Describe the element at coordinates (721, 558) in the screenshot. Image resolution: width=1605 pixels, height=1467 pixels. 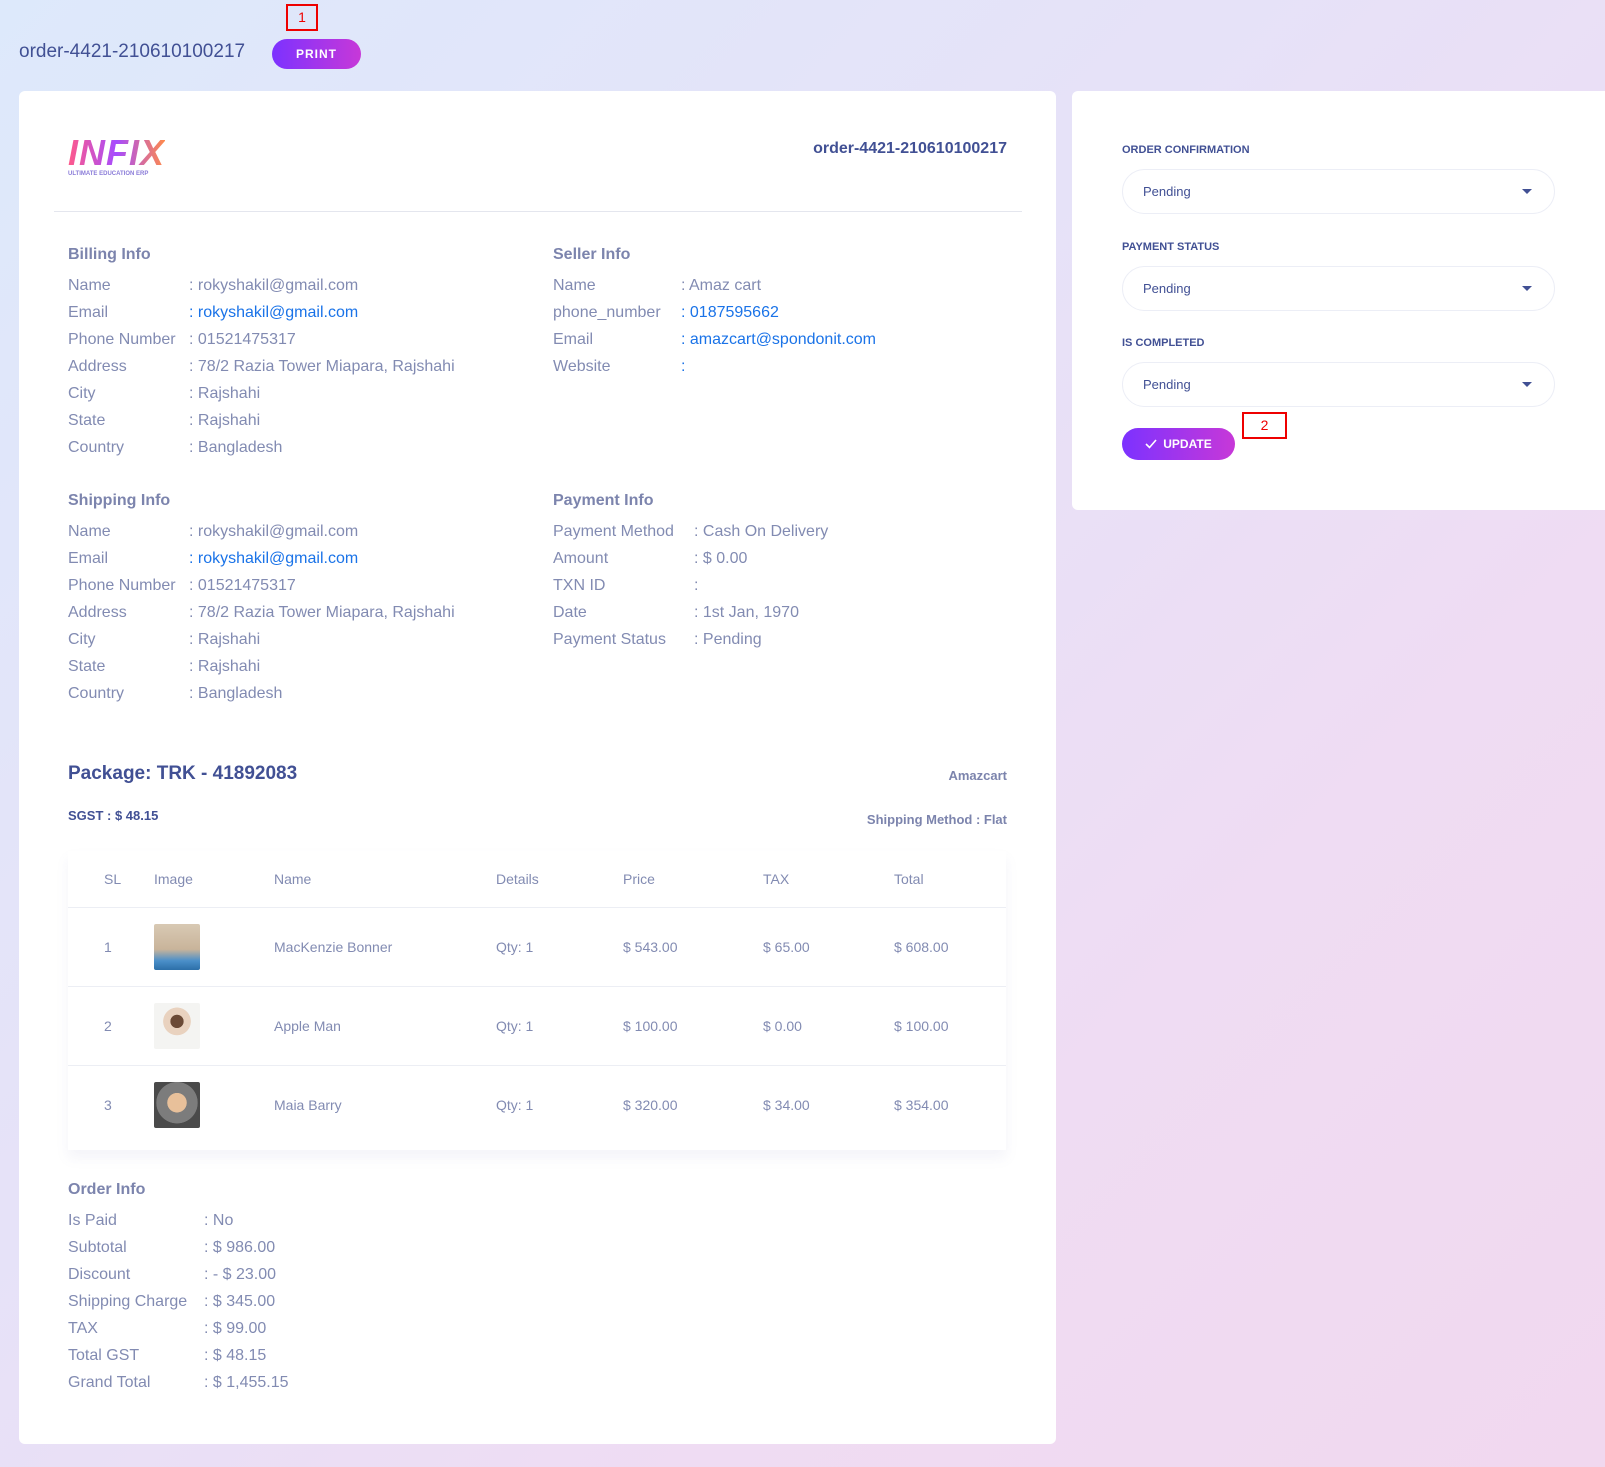
I see `info-value: : $ 0.00` at that location.